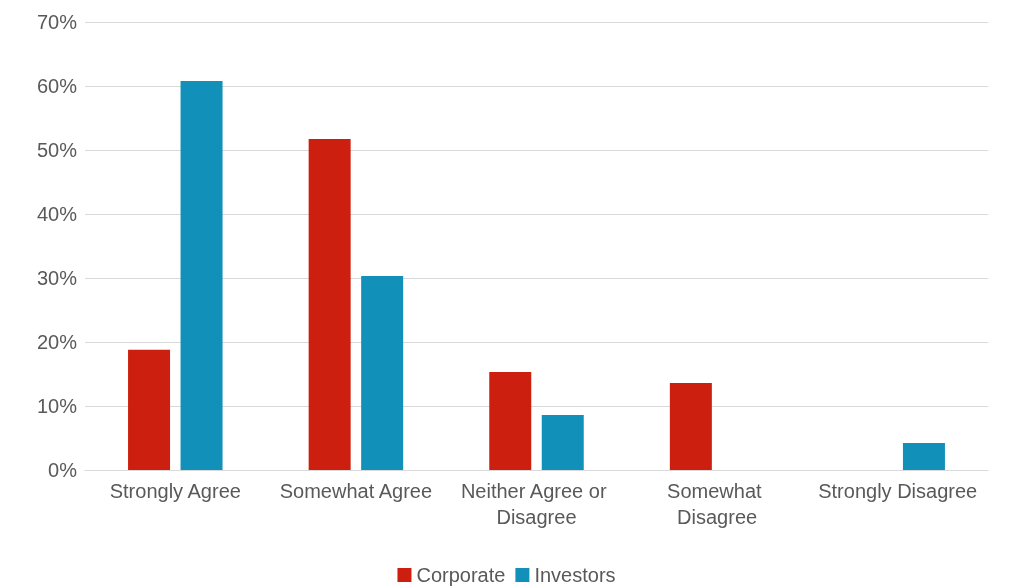 The width and height of the screenshot is (1013, 588). I want to click on x-tick-label: Somewhat Agree, so click(356, 491).